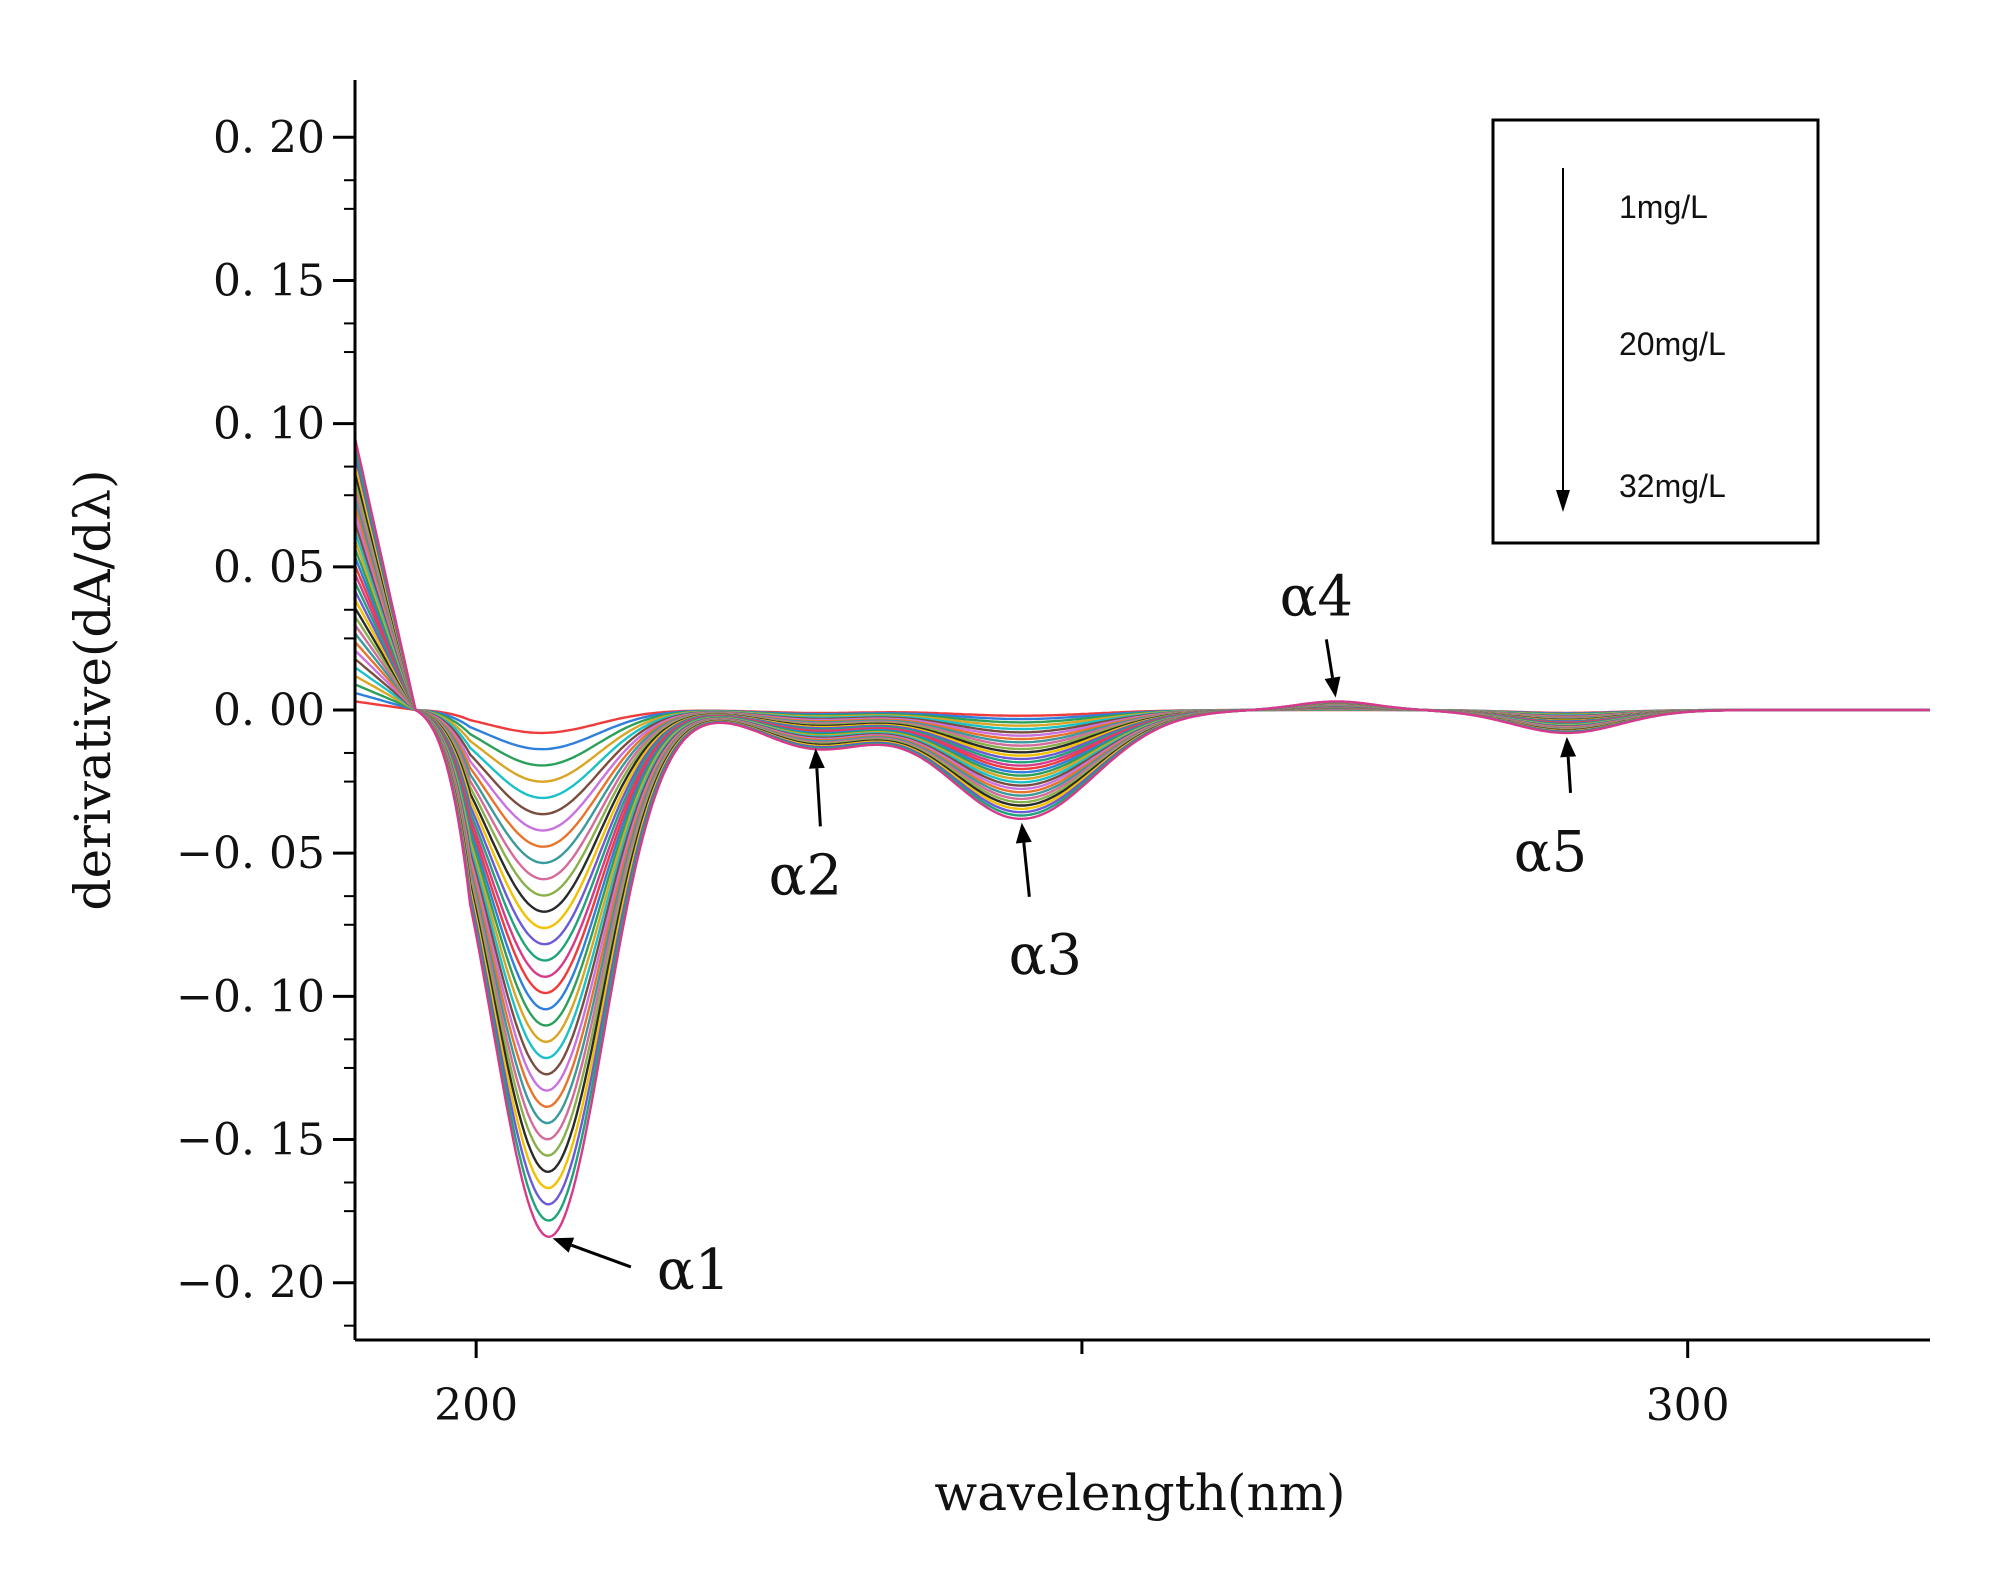 Image resolution: width=1995 pixels, height=1572 pixels. What do you see at coordinates (1663, 207) in the screenshot?
I see `legend-entry-1mg: 1mg/L` at bounding box center [1663, 207].